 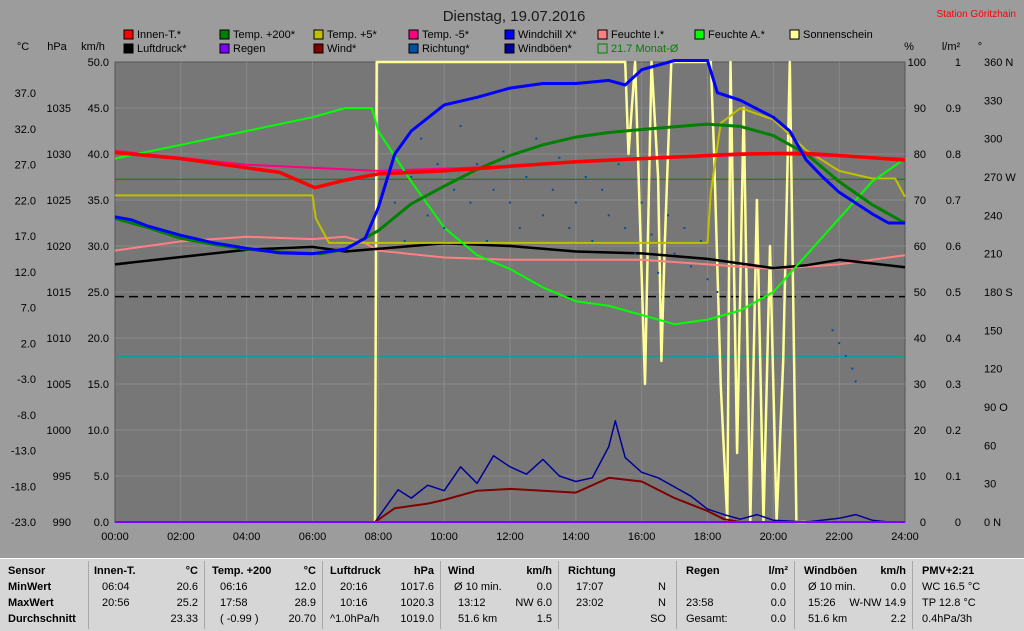 What do you see at coordinates (30, 587) in the screenshot?
I see `row-min-label: MinWert` at bounding box center [30, 587].